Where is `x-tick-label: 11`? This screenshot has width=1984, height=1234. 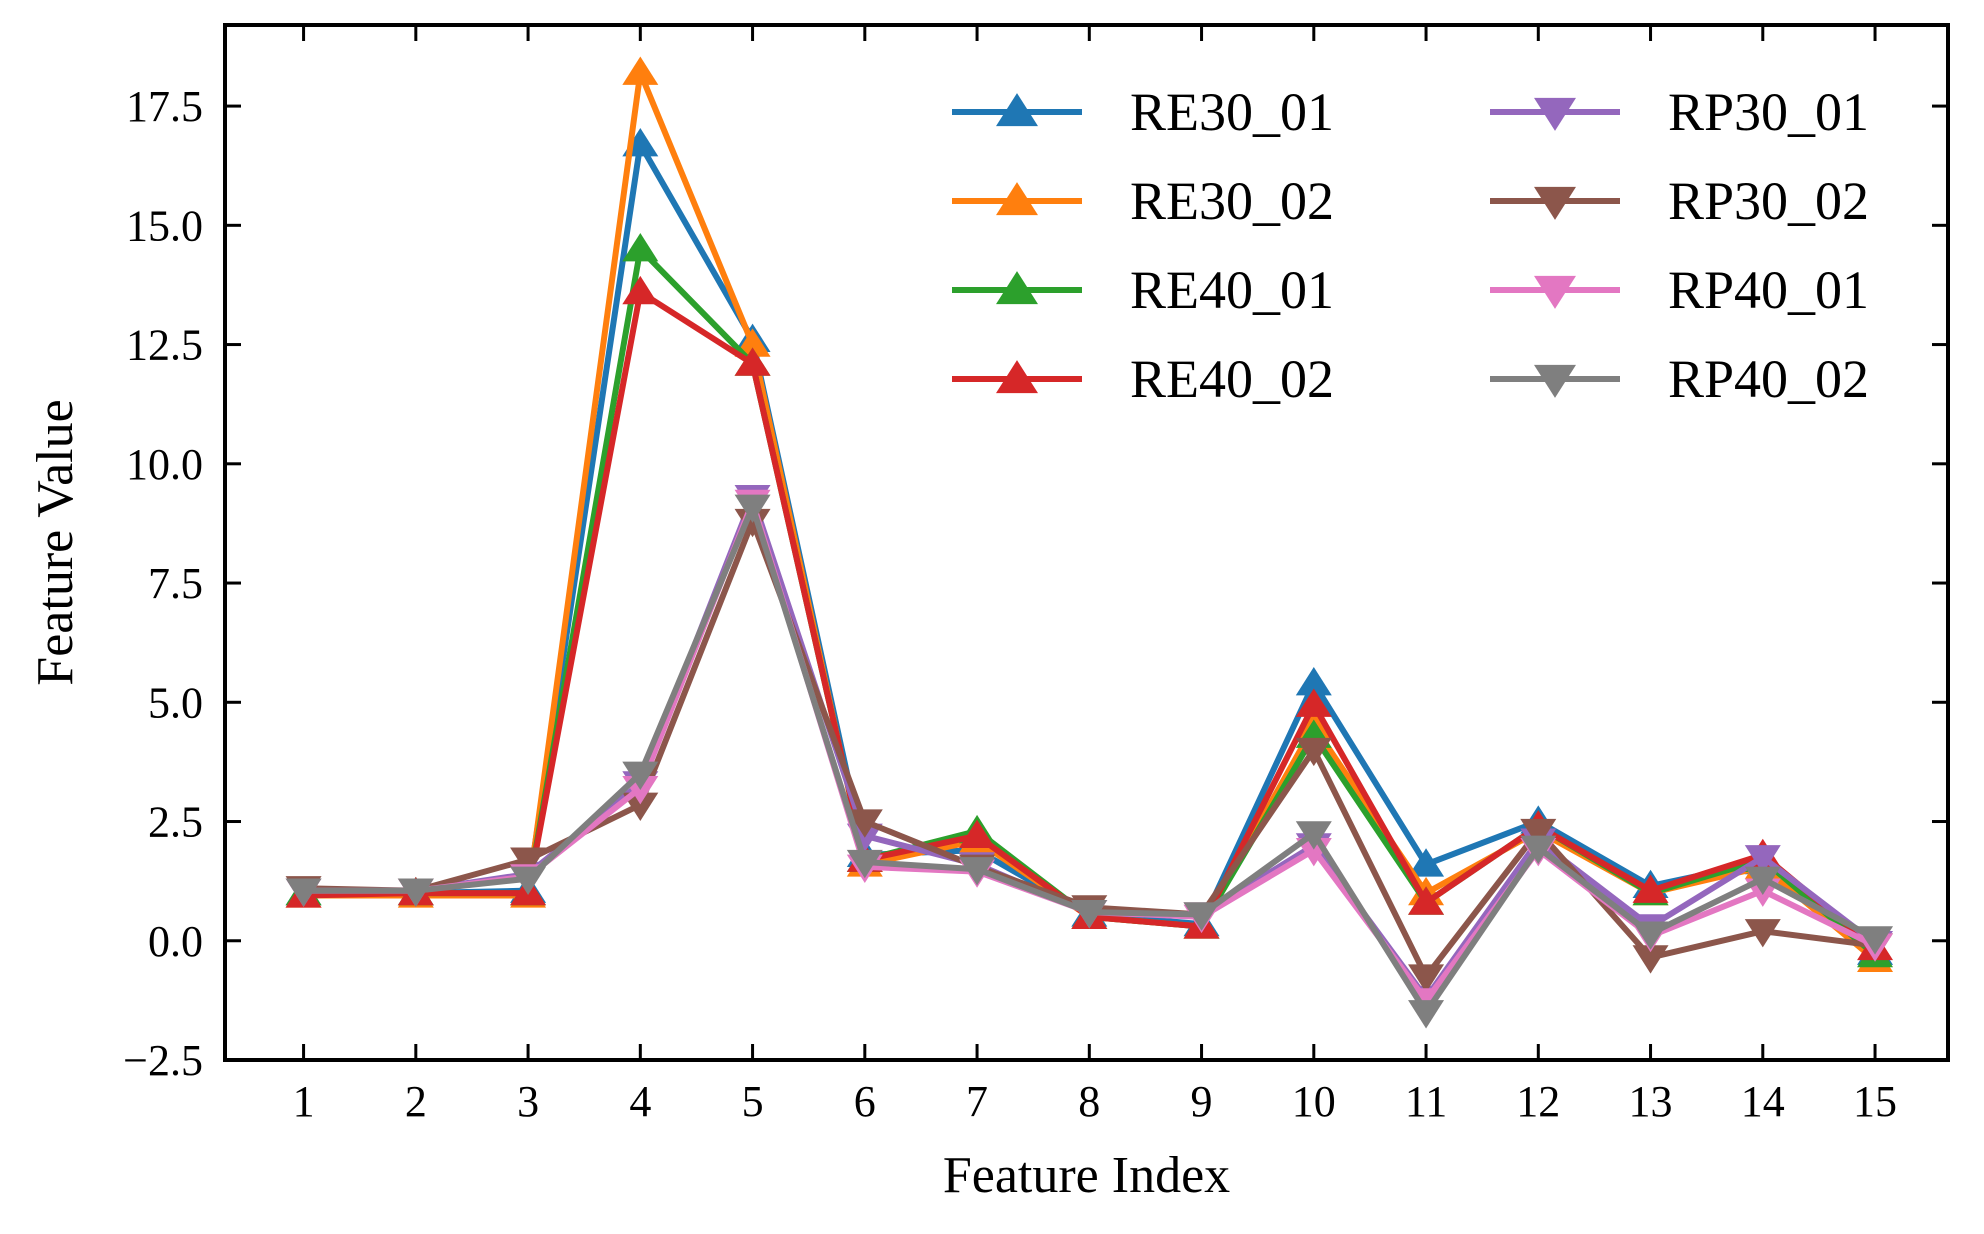
x-tick-label: 11 is located at coordinates (1426, 1101).